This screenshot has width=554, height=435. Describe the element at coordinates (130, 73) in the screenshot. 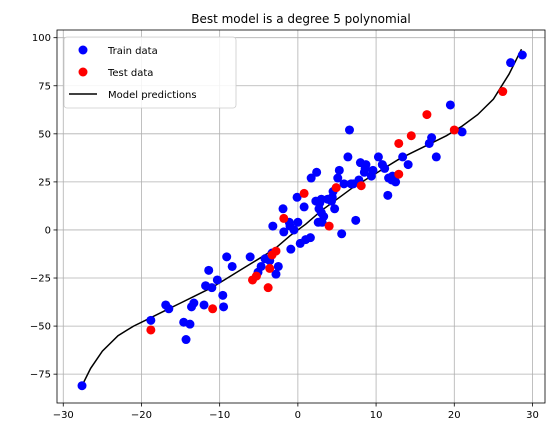

I see `legend-label-test-data: Test data` at that location.